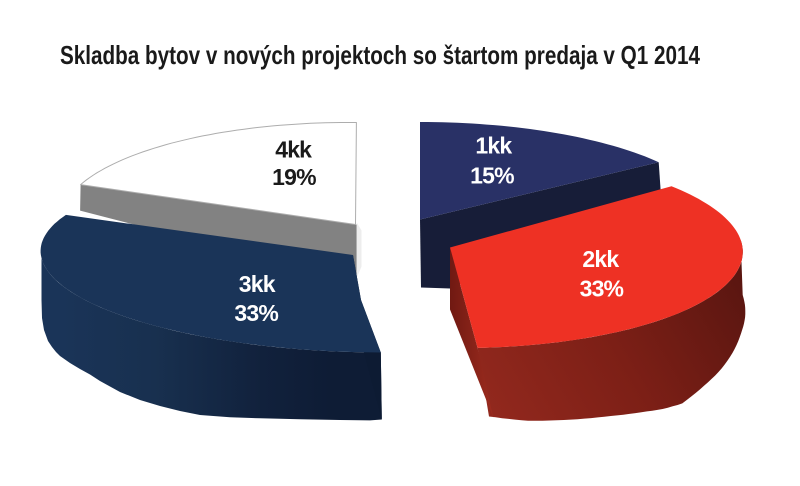 The height and width of the screenshot is (486, 800). What do you see at coordinates (294, 177) in the screenshot?
I see `svg-text: 19%` at bounding box center [294, 177].